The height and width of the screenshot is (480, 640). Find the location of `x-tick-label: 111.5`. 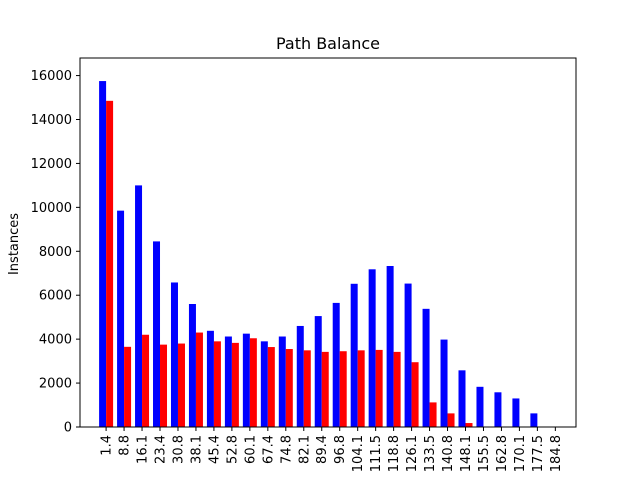

x-tick-label: 111.5 is located at coordinates (376, 453).